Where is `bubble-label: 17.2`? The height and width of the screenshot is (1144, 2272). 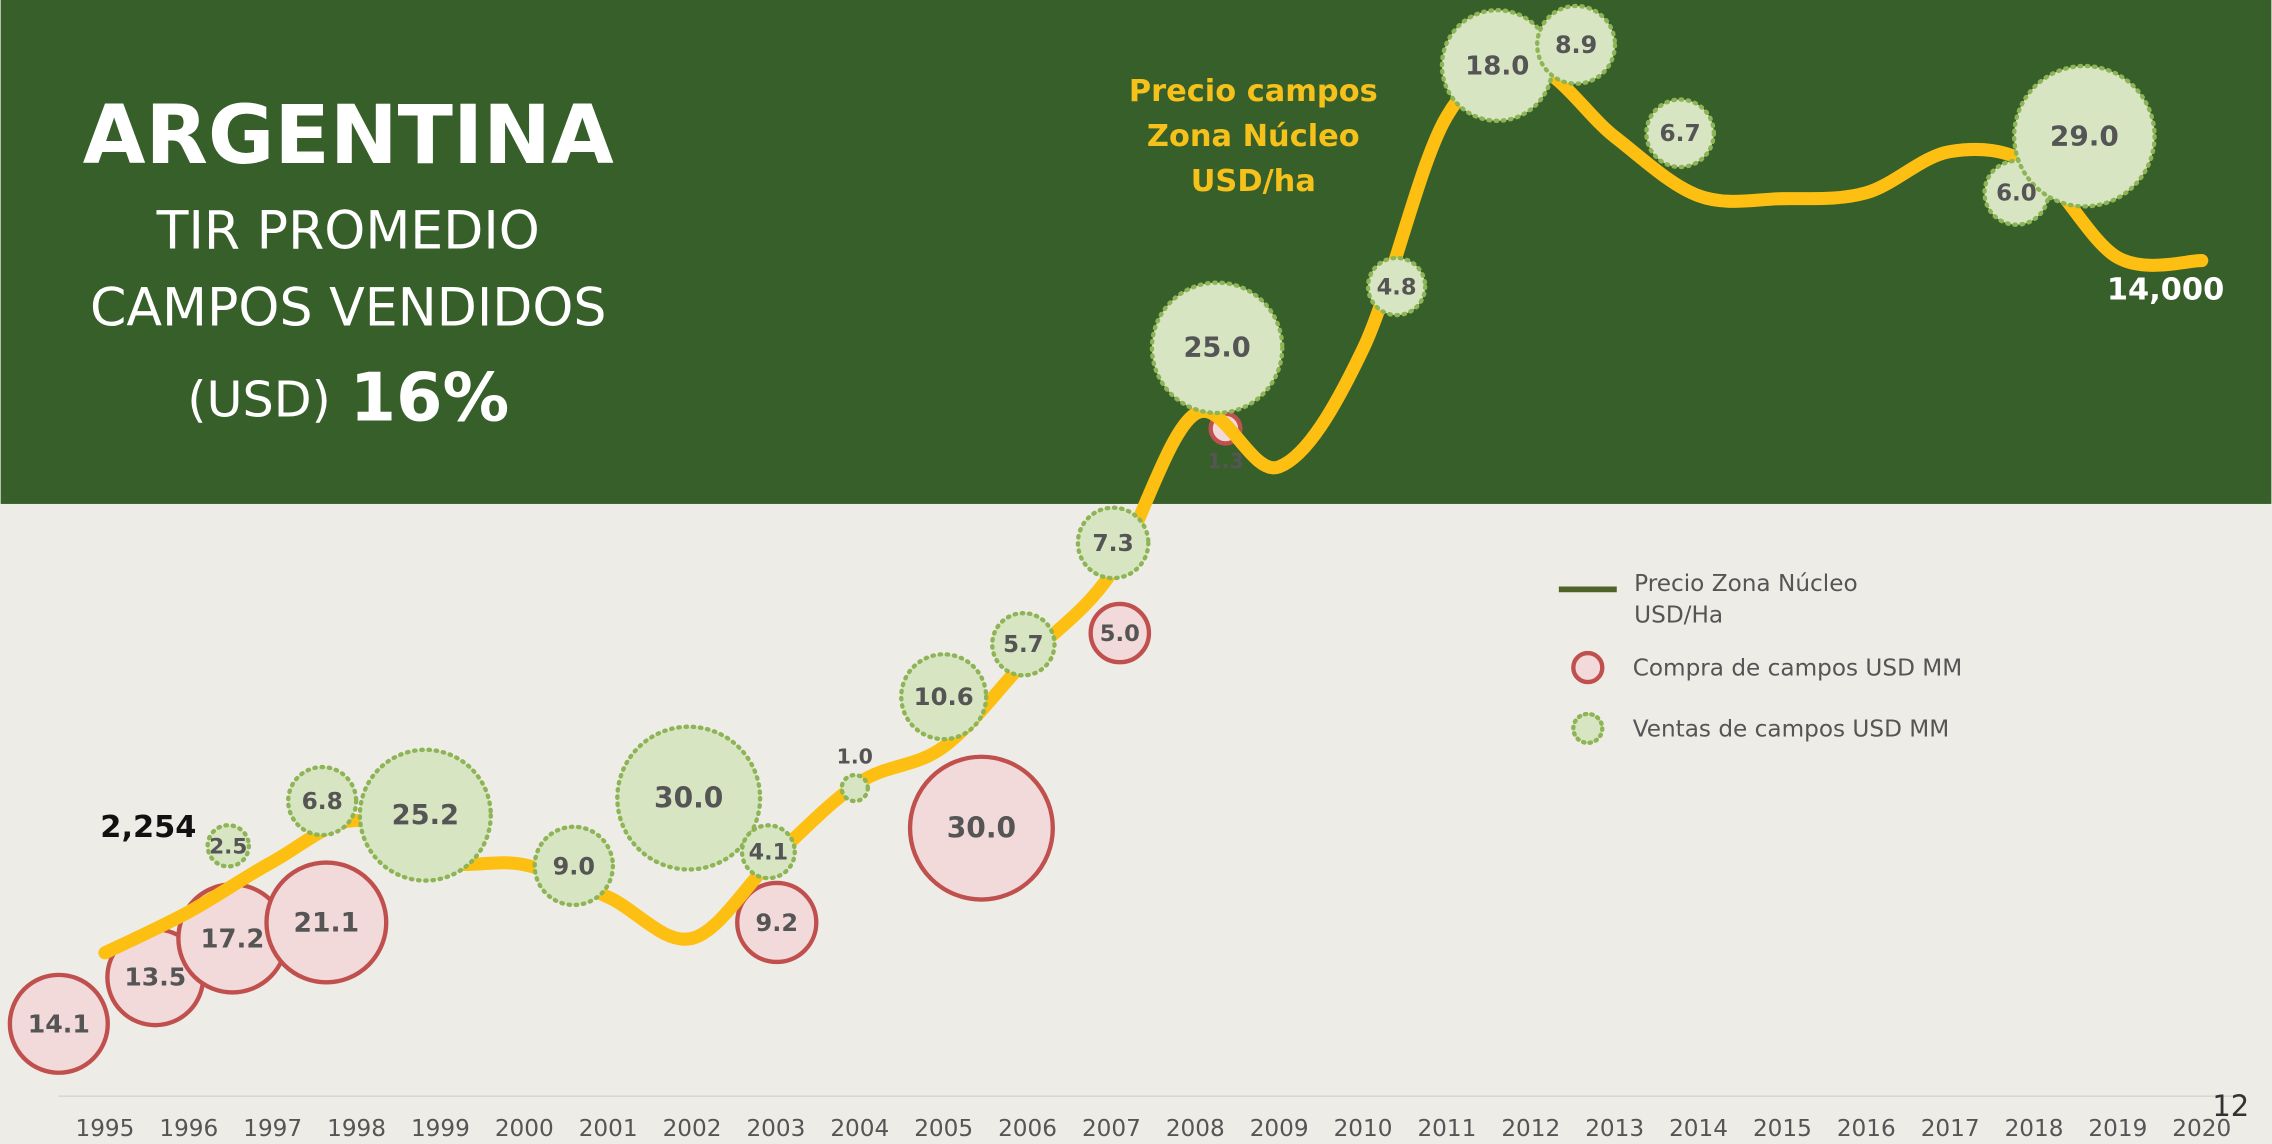
bubble-label: 17.2 is located at coordinates (233, 939).